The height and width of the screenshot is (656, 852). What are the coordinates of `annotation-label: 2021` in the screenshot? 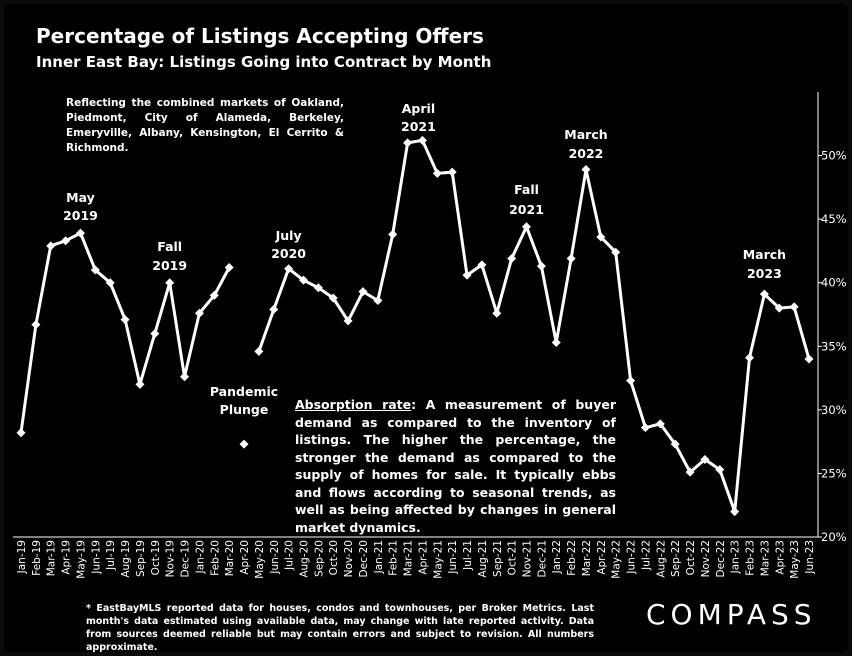 It's located at (526, 209).